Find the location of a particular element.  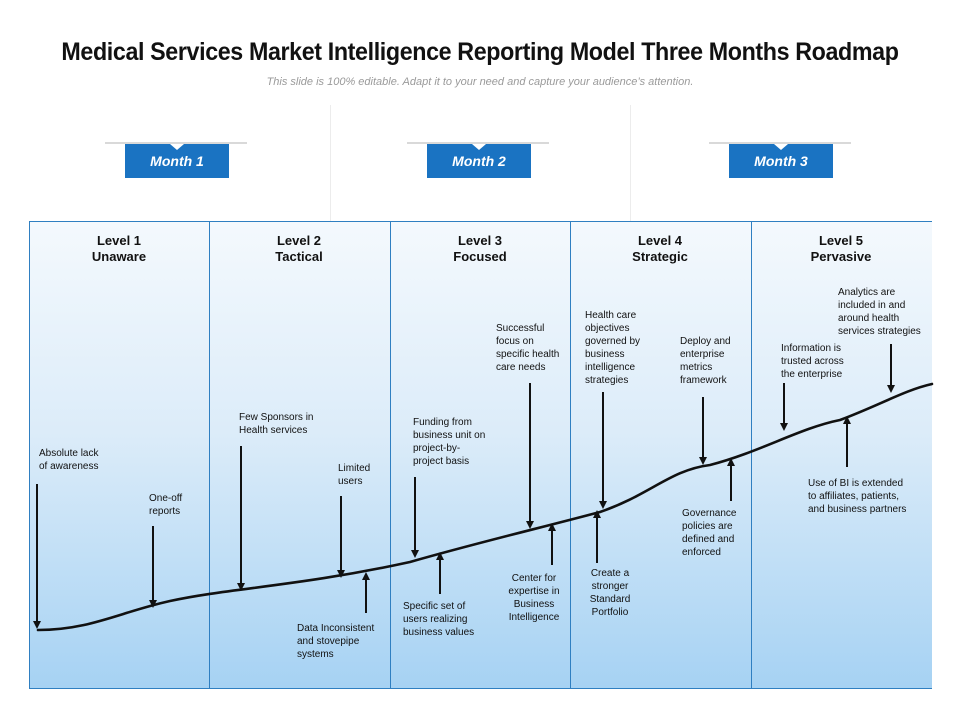

level-3-number: Level 3 is located at coordinates (480, 240).